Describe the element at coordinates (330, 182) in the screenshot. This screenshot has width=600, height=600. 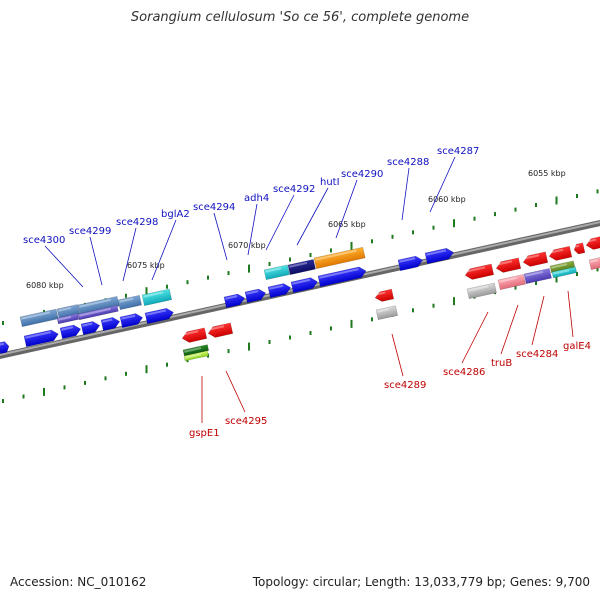
I see `forward-gene-label: hutI` at that location.